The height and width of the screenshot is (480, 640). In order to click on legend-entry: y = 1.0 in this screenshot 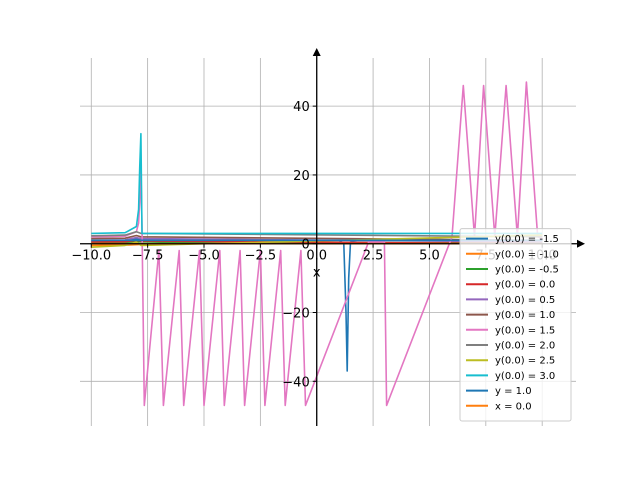, I will do `click(513, 391)`.